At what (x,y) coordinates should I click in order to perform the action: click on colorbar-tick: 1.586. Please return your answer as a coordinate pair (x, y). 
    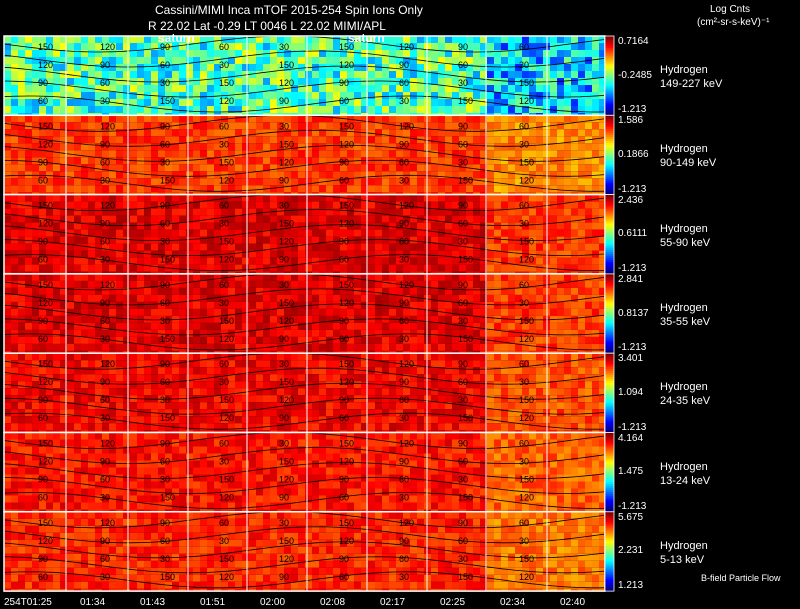
    Looking at the image, I should click on (631, 121).